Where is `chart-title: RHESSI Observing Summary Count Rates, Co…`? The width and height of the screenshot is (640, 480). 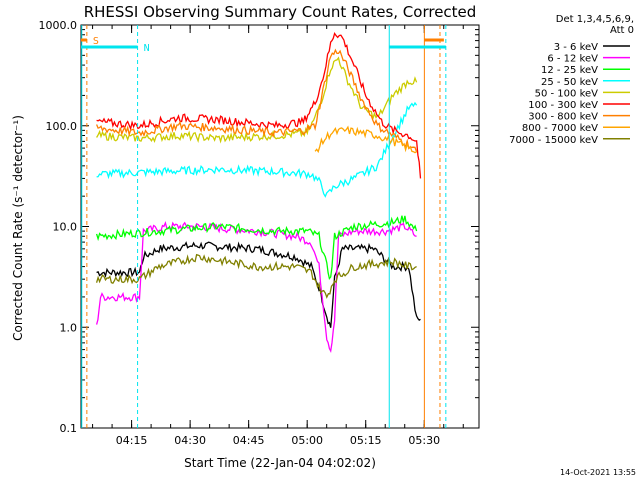 chart-title: RHESSI Observing Summary Count Rates, Co… is located at coordinates (280, 12).